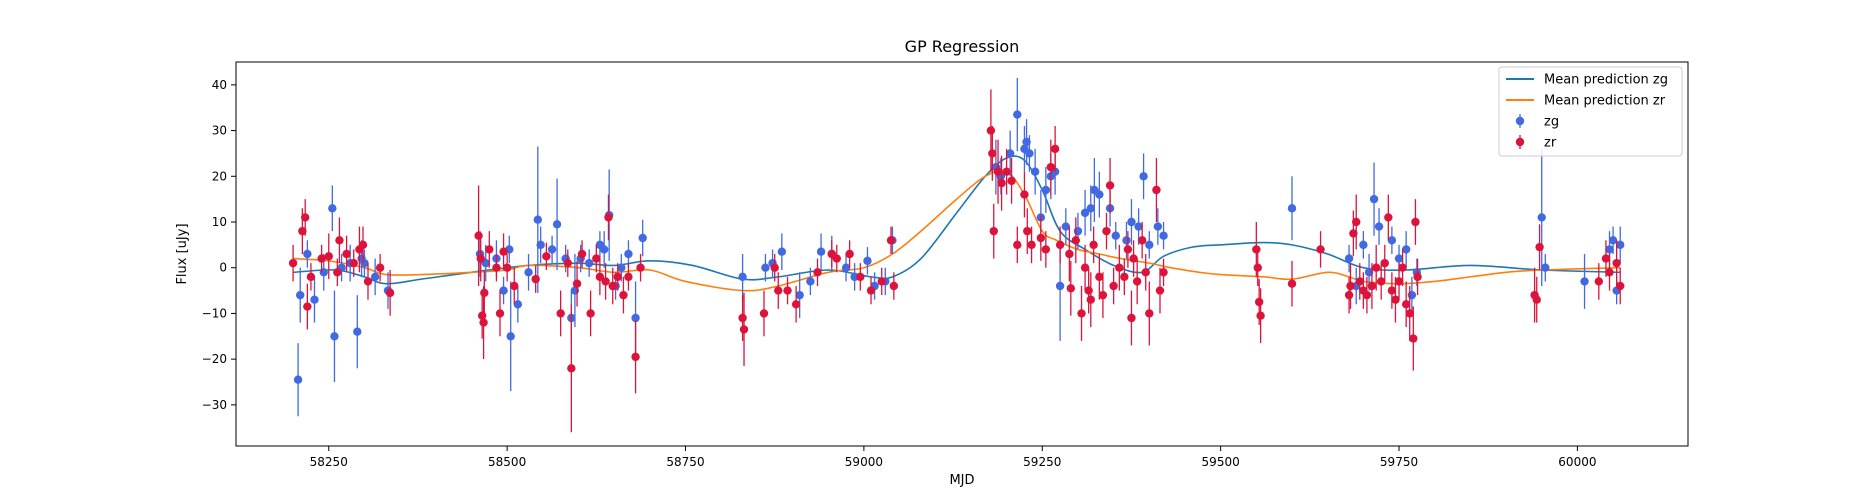  Describe the element at coordinates (507, 462) in the screenshot. I see `x-tick-label: 58500` at that location.